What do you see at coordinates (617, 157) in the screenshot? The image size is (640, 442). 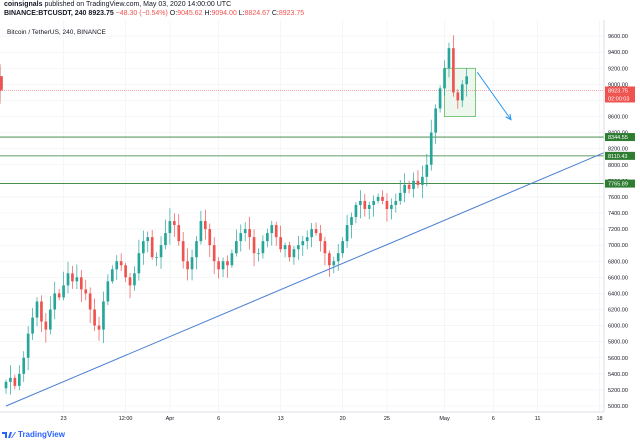 I see `level-price-label: 8110.43` at bounding box center [617, 157].